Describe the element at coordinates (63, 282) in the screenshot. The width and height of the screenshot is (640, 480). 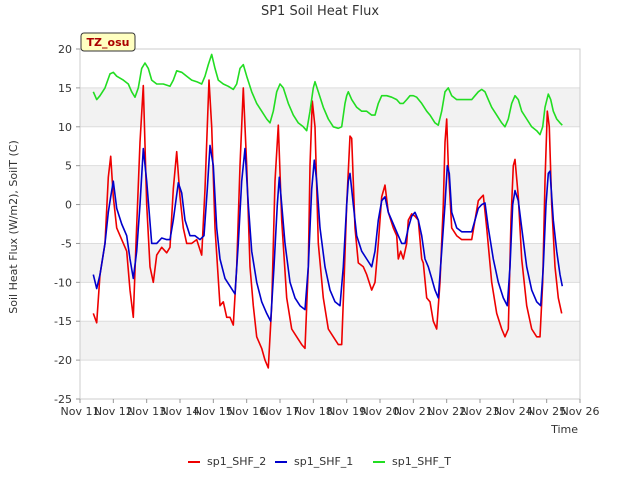
I see `y-tick-label: -10` at that location.